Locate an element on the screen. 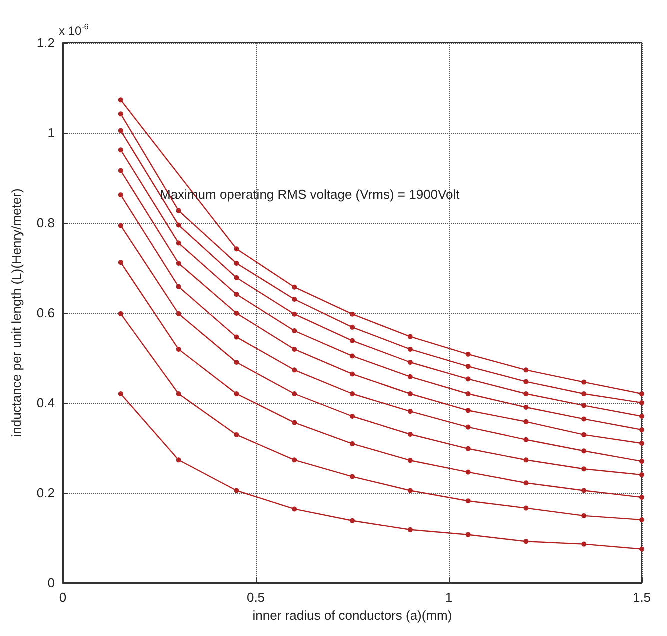 The width and height of the screenshot is (667, 636). x-tick-label: 1 is located at coordinates (449, 597).